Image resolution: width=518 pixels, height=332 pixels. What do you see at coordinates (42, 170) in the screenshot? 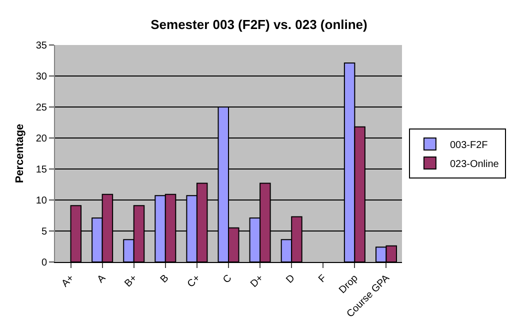
I see `y-tick-label: 15` at bounding box center [42, 170].